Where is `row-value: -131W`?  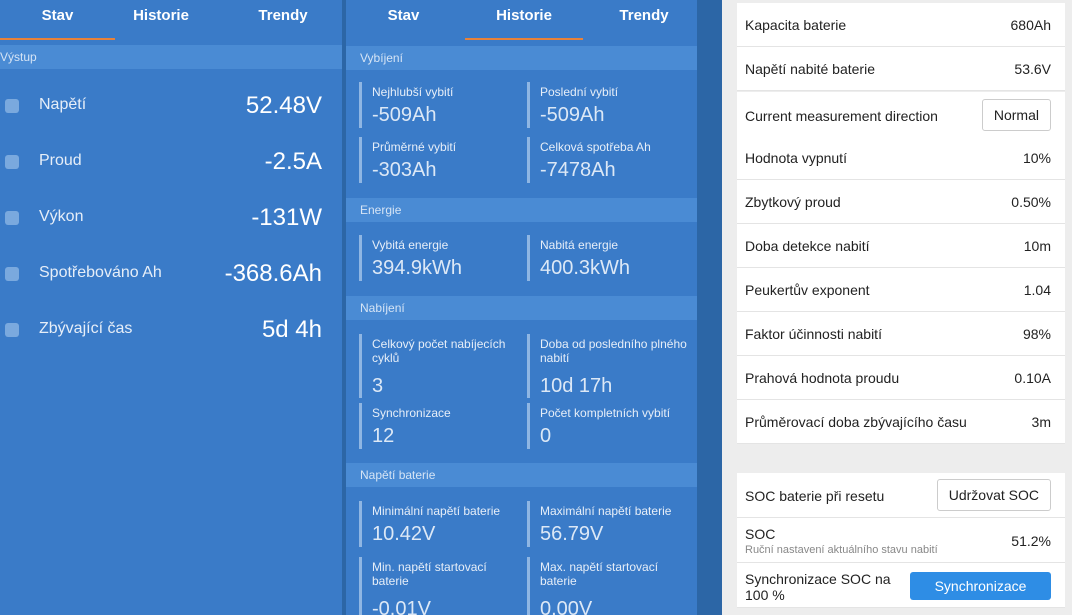 row-value: -131W is located at coordinates (286, 217).